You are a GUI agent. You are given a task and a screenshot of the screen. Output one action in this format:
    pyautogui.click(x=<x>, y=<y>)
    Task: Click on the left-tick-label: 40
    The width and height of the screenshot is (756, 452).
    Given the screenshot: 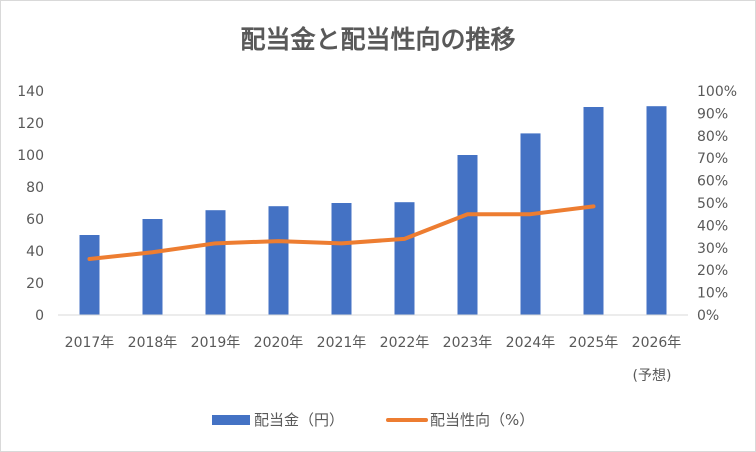 What is the action you would take?
    pyautogui.click(x=35, y=252)
    